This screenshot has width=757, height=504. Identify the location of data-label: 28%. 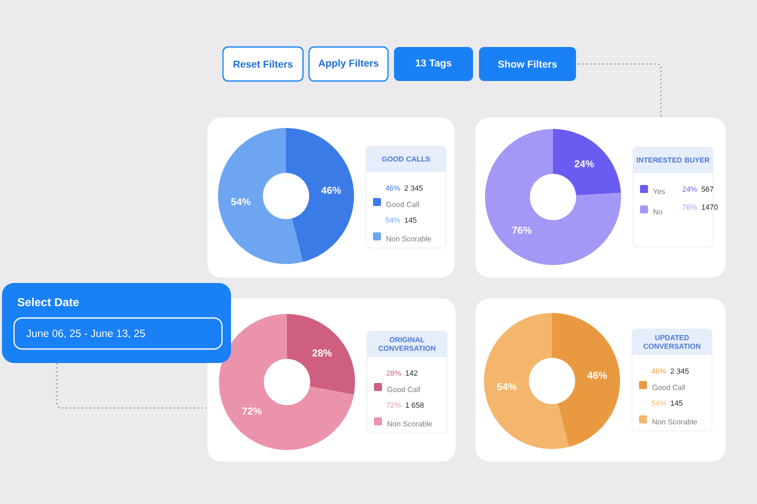
(322, 353).